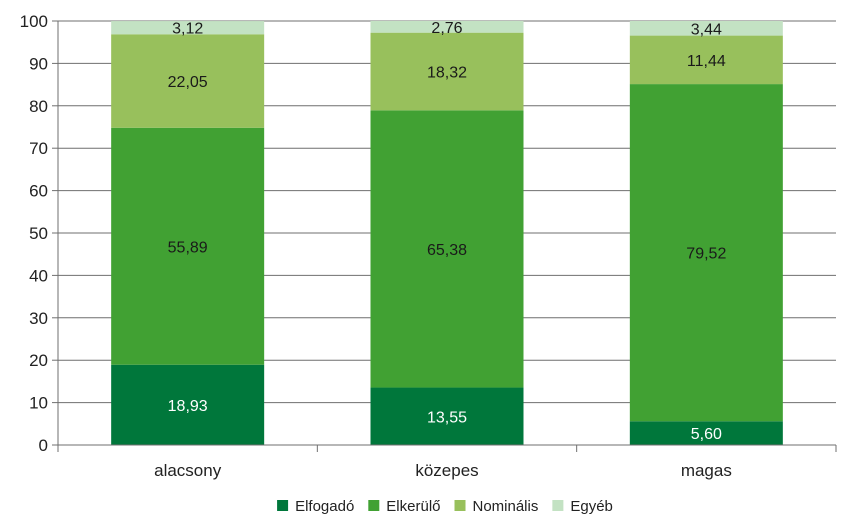 This screenshot has height=519, width=846. What do you see at coordinates (324, 506) in the screenshot?
I see `legend-label: Elfogadó` at bounding box center [324, 506].